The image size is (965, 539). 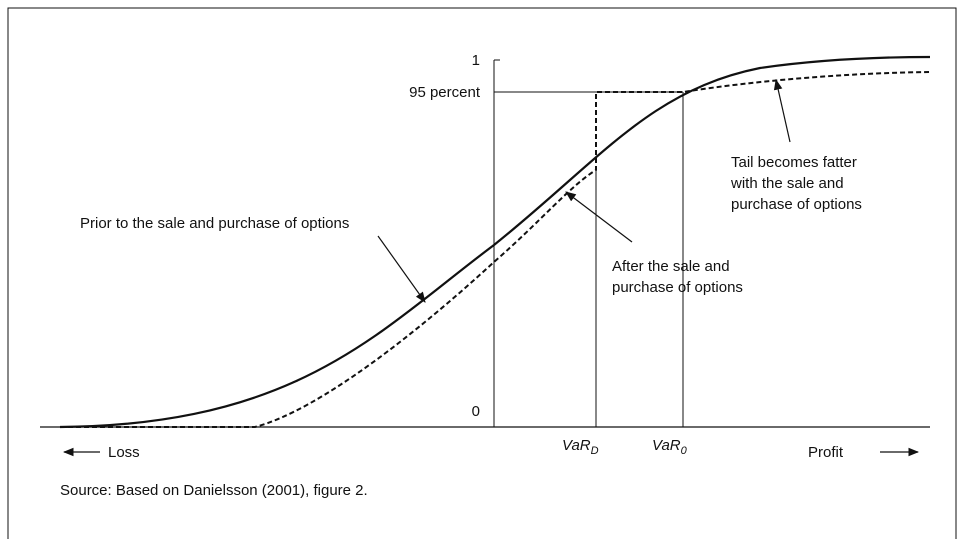 What do you see at coordinates (445, 92) in the screenshot?
I see `y-95-label: 95 percent` at bounding box center [445, 92].